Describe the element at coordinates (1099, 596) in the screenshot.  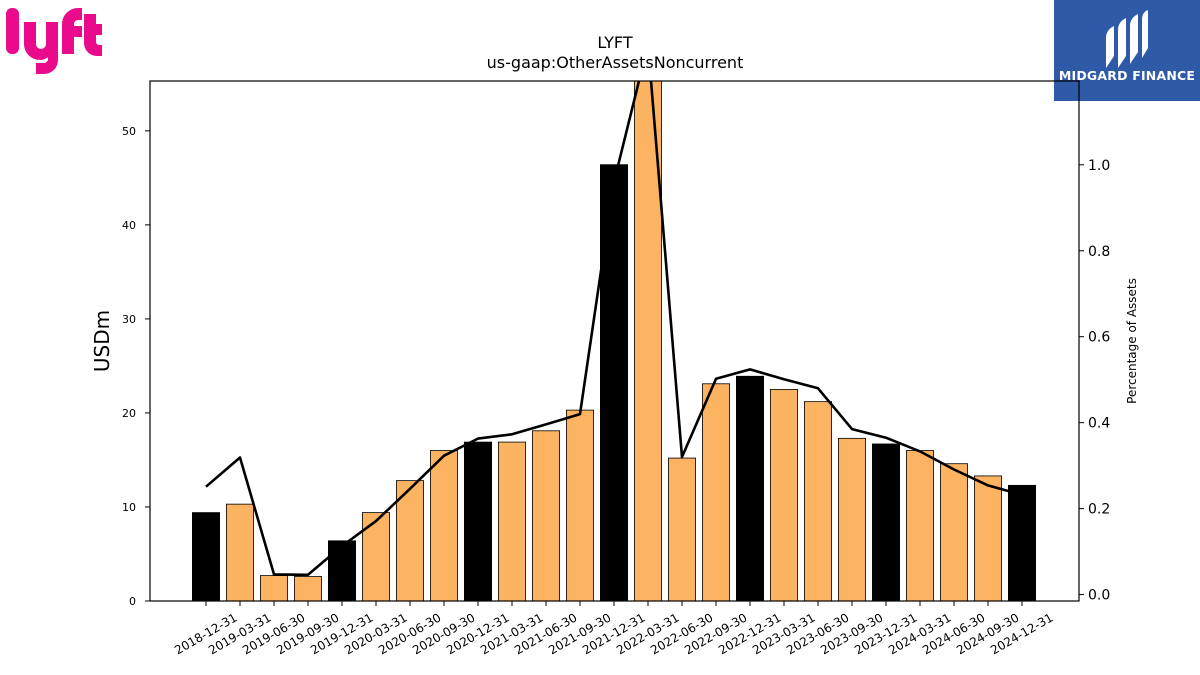
I see `y2-tick-label: 0.0` at that location.